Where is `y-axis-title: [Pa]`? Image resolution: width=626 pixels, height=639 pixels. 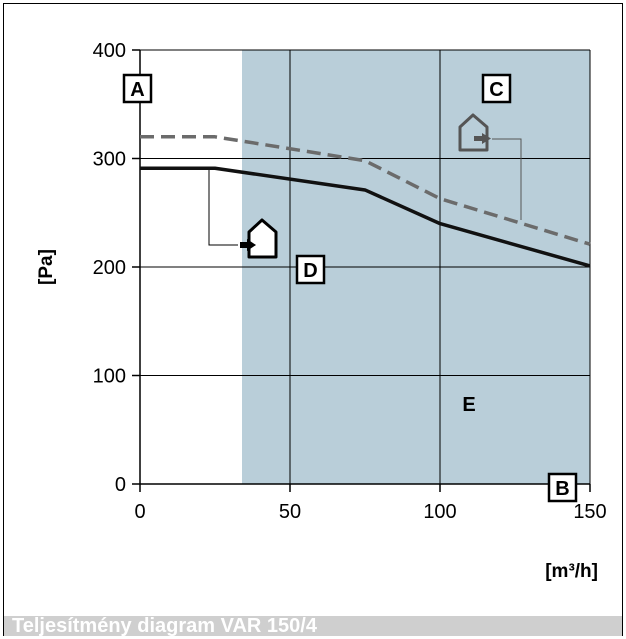 y-axis-title: [Pa] is located at coordinates (46, 267).